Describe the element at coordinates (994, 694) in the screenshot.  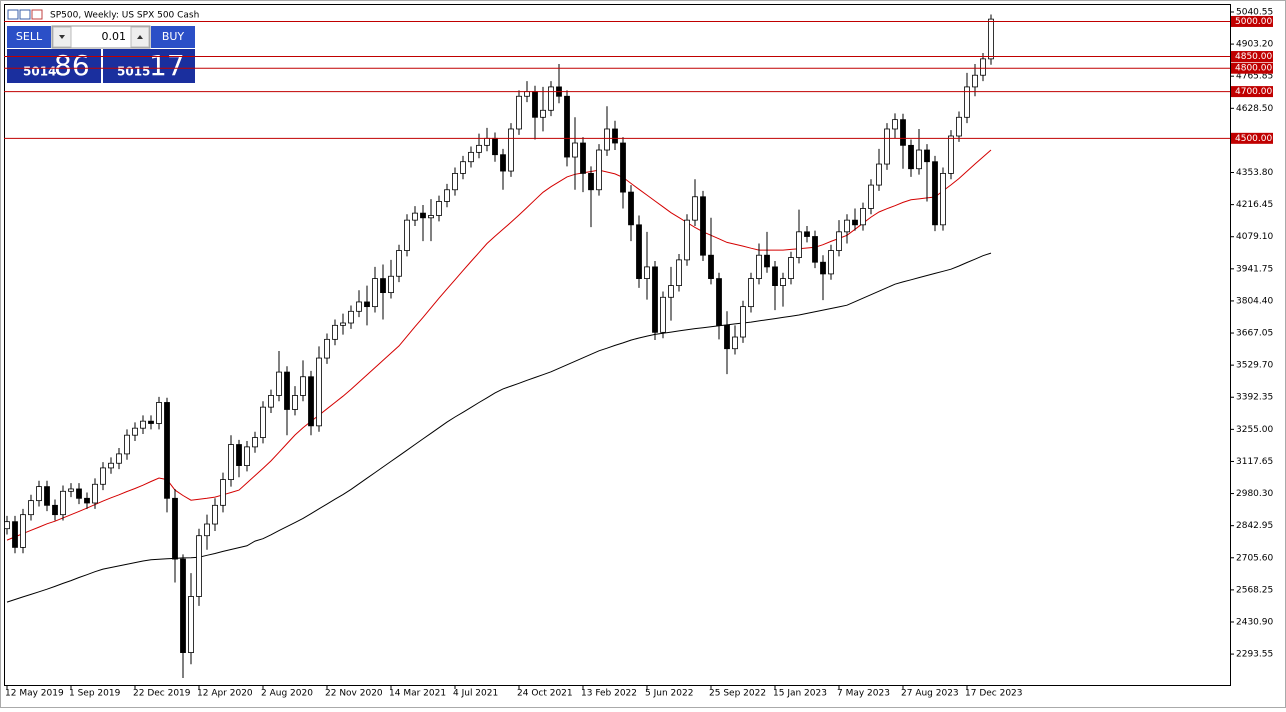
I see `x-tick-label: 17 Dec 2023` at that location.